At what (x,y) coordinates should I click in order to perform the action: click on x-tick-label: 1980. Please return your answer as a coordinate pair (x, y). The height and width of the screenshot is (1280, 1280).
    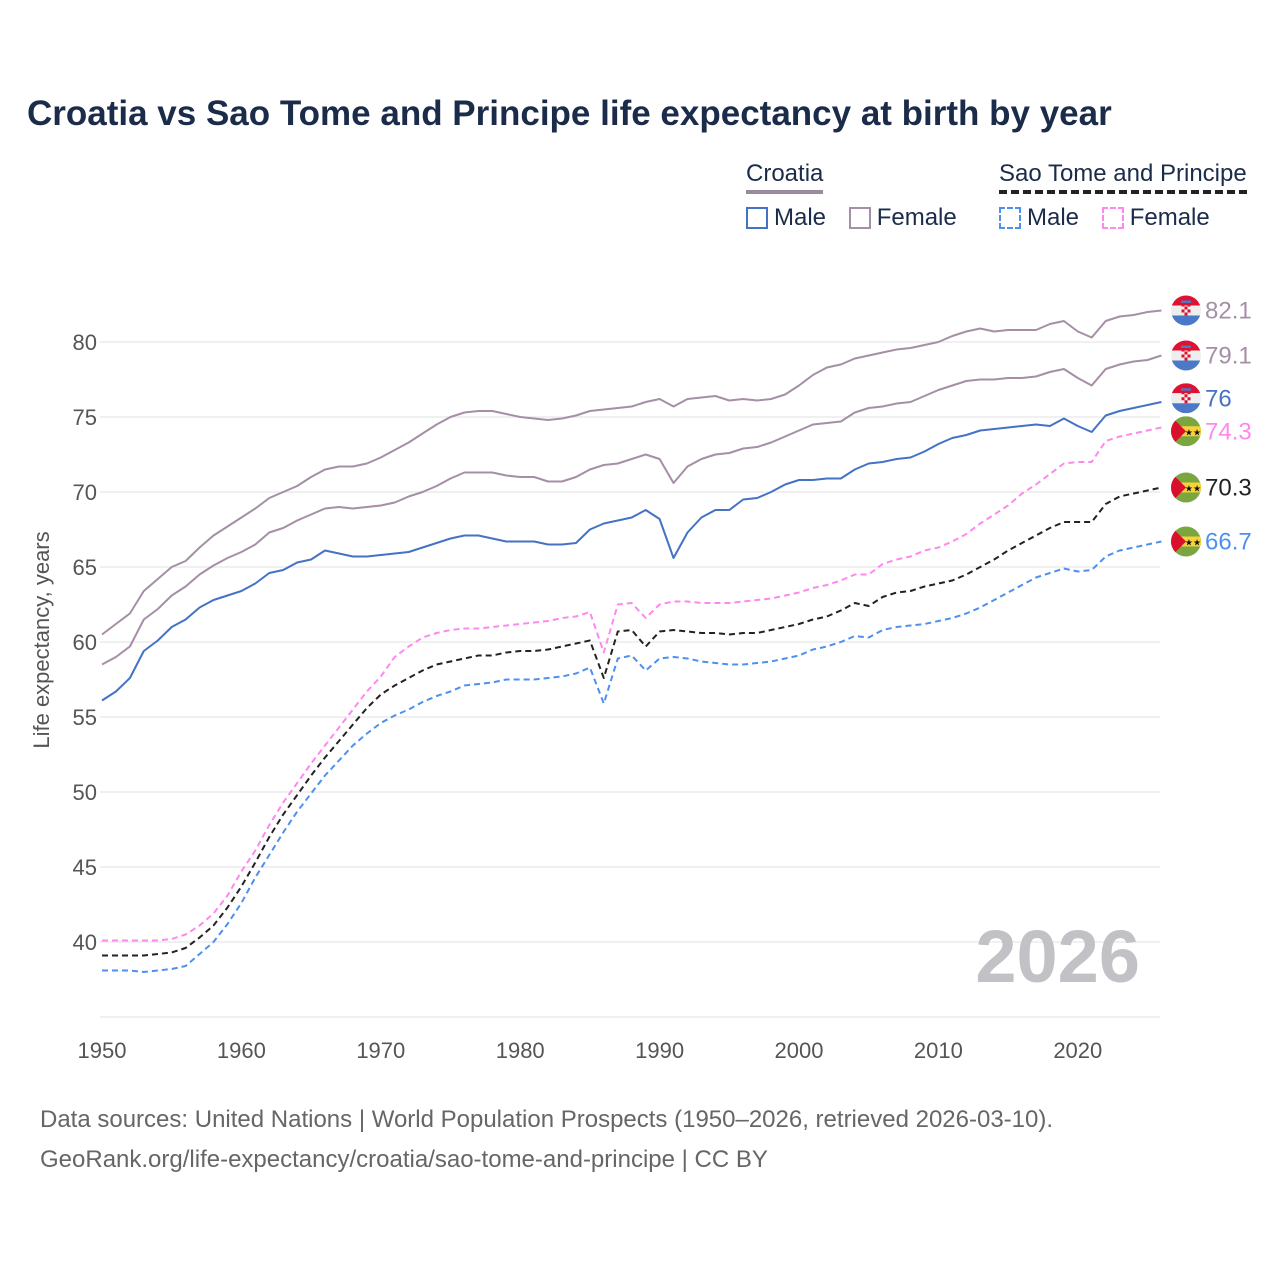
    Looking at the image, I should click on (520, 1050).